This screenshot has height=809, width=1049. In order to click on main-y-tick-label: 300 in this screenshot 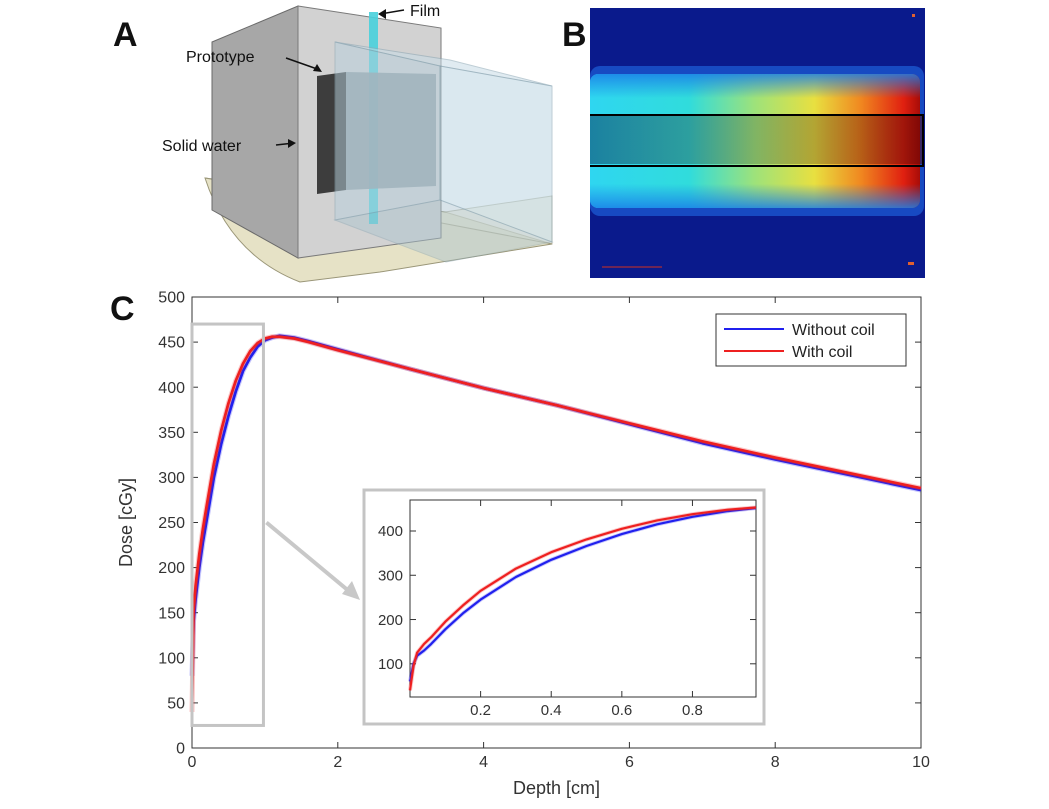, I will do `click(171, 478)`.